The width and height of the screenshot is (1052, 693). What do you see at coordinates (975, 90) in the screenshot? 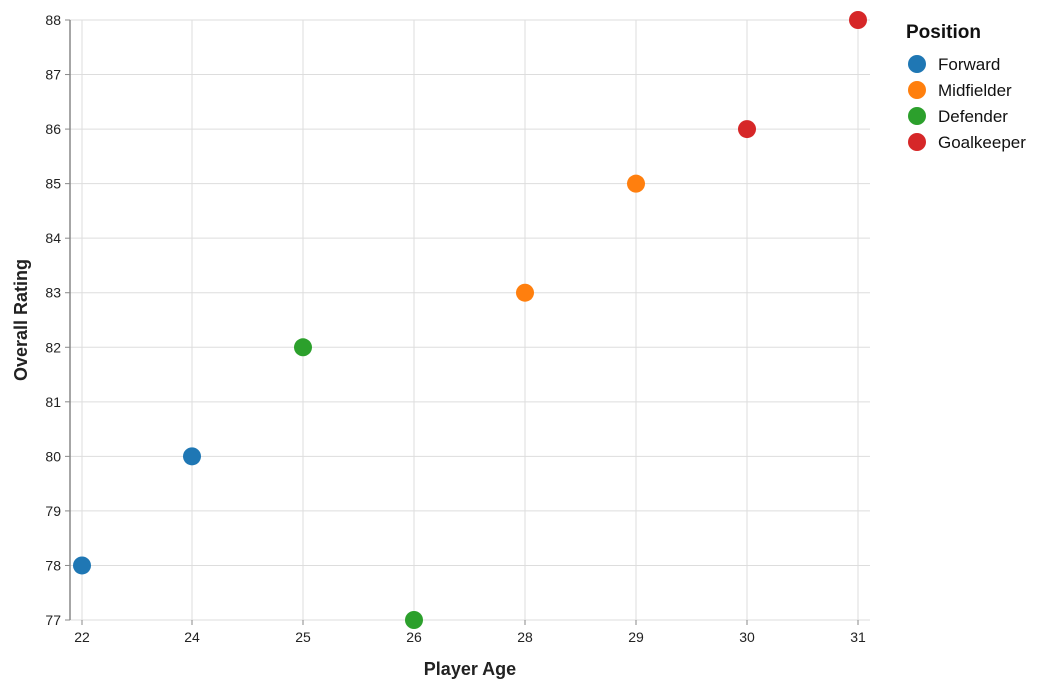
I see `legend-label-midfielder: Midfielder` at bounding box center [975, 90].